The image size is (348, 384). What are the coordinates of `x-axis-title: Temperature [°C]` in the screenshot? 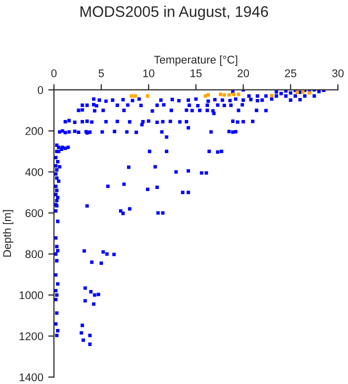 It's located at (196, 60).